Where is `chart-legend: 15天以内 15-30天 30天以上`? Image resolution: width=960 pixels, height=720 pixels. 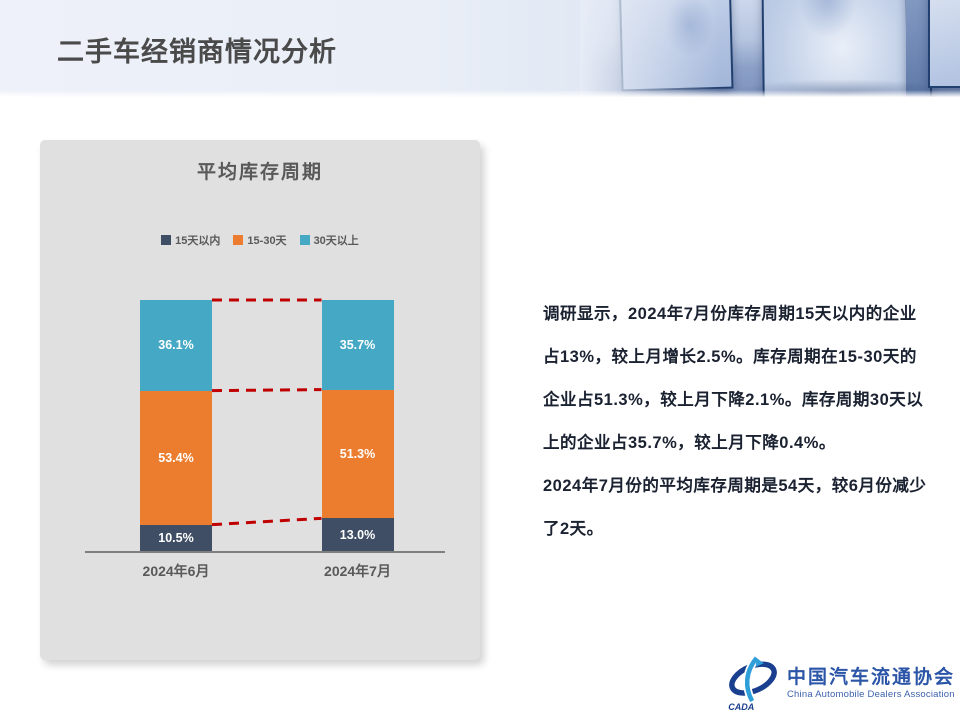
chart-legend: 15天以内 15-30天 30天以上 is located at coordinates (260, 240).